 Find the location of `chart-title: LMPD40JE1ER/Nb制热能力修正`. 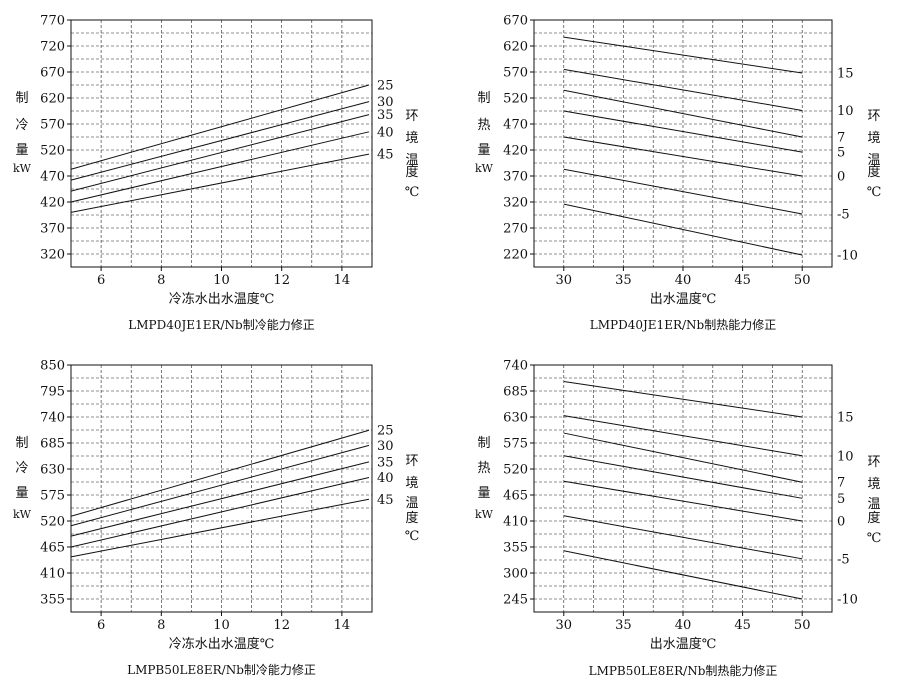

chart-title: LMPD40JE1ER/Nb制热能力修正 is located at coordinates (683, 324).